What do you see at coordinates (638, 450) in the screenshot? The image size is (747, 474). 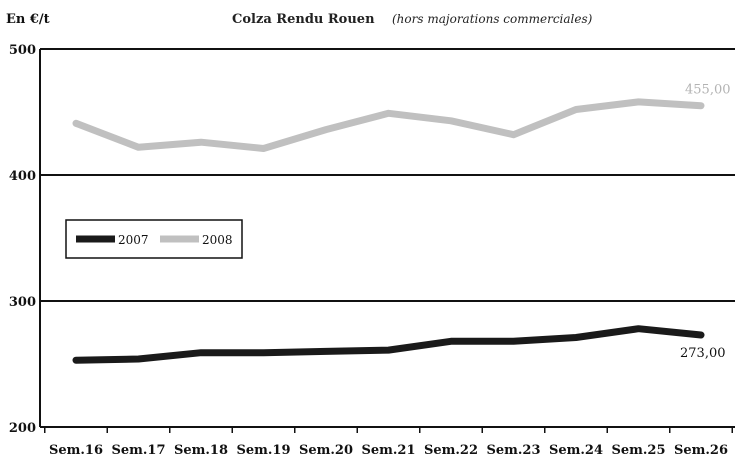 I see `x-tick-label: Sem.25` at bounding box center [638, 450].